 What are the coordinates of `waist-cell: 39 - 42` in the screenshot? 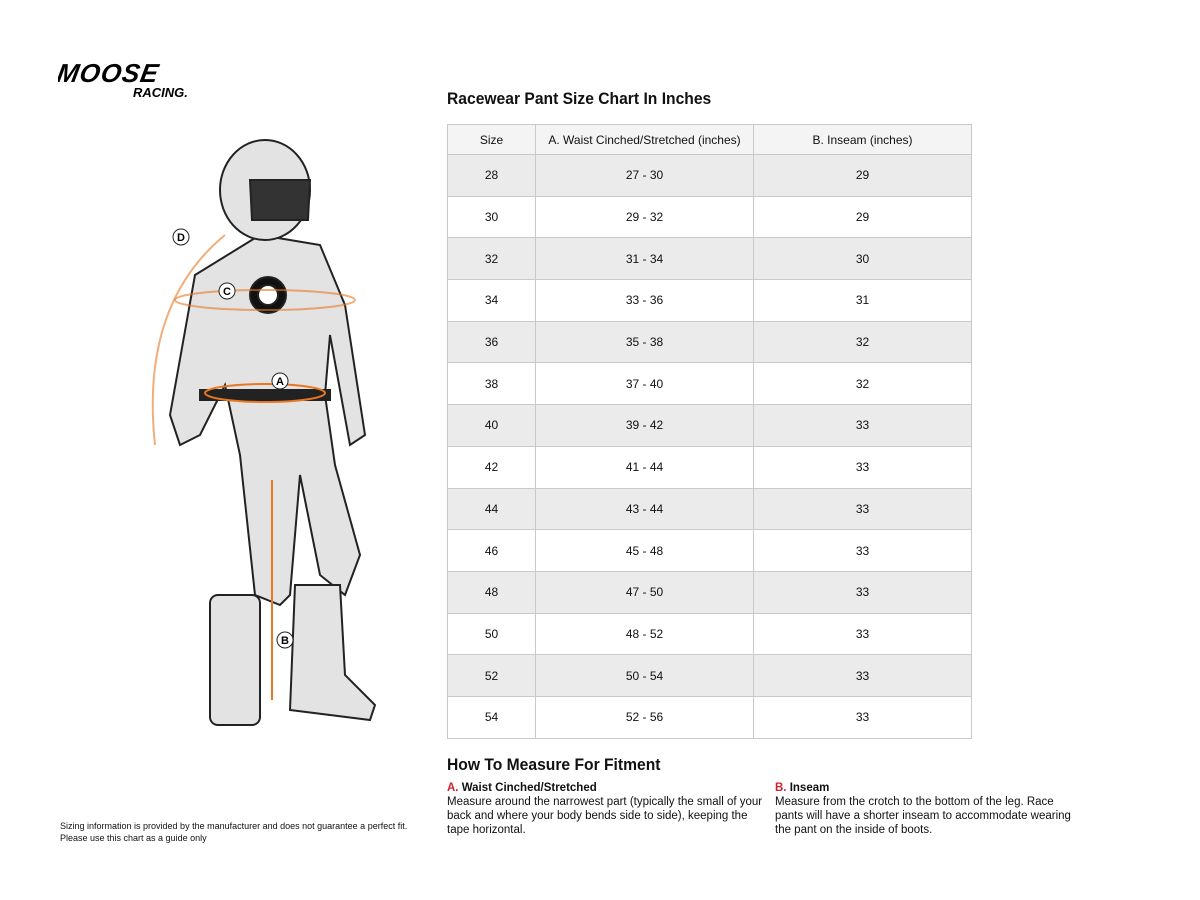 It's located at (644, 425).